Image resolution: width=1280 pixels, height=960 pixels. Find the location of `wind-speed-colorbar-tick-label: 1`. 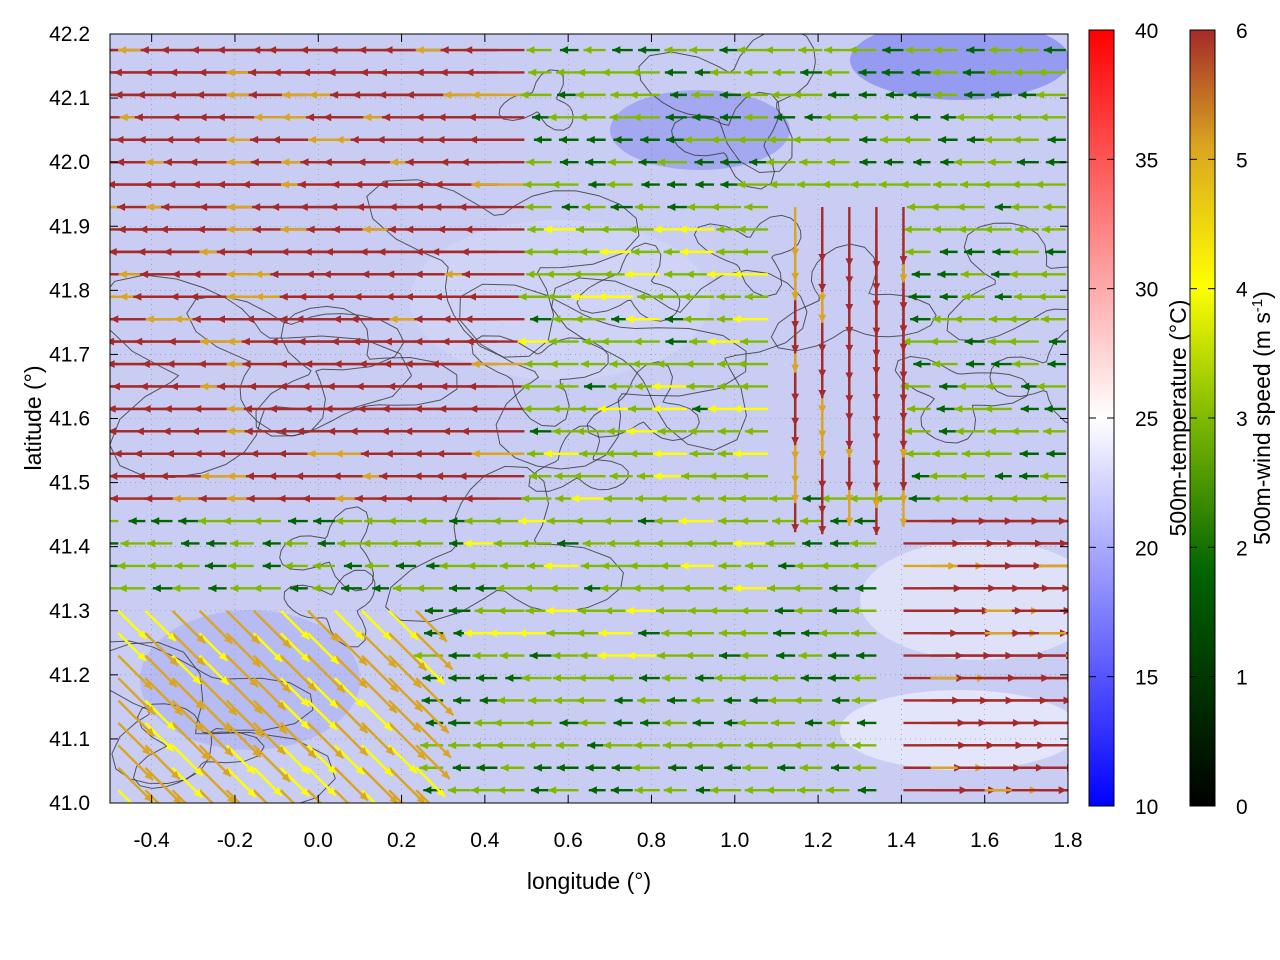

wind-speed-colorbar-tick-label: 1 is located at coordinates (1242, 678).